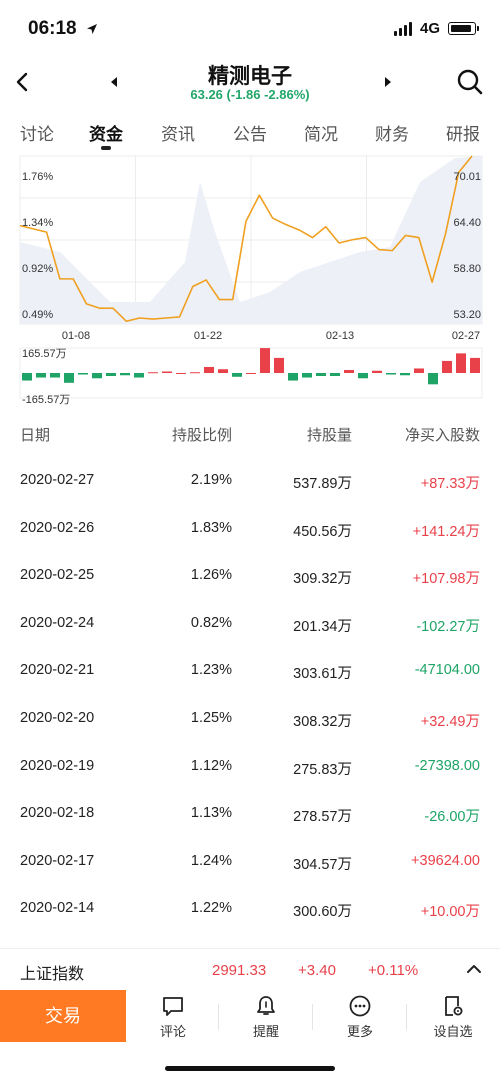 This screenshot has height=1083, width=500. What do you see at coordinates (250, 134) in the screenshot?
I see `tab-announcements: 公告` at bounding box center [250, 134].